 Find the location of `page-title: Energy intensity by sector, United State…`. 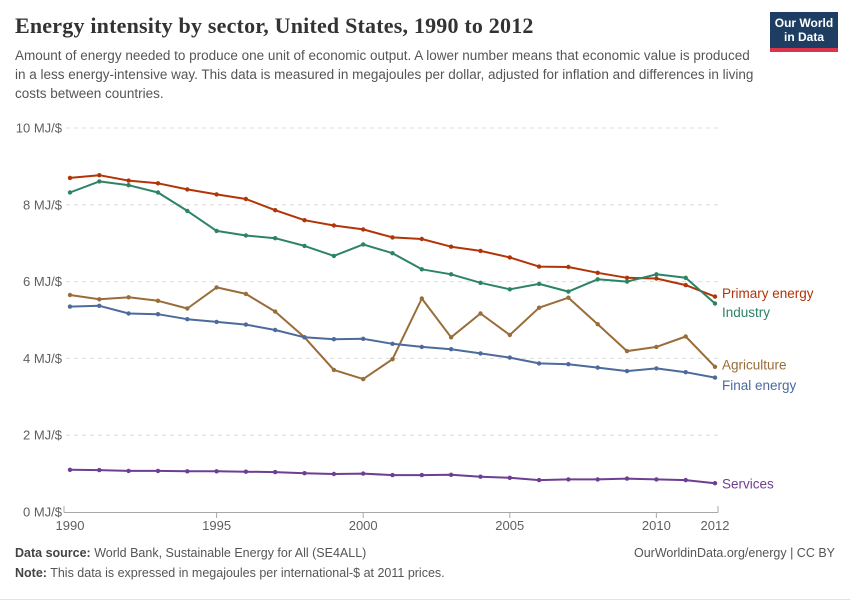

page-title: Energy intensity by sector, United State… is located at coordinates (274, 25).